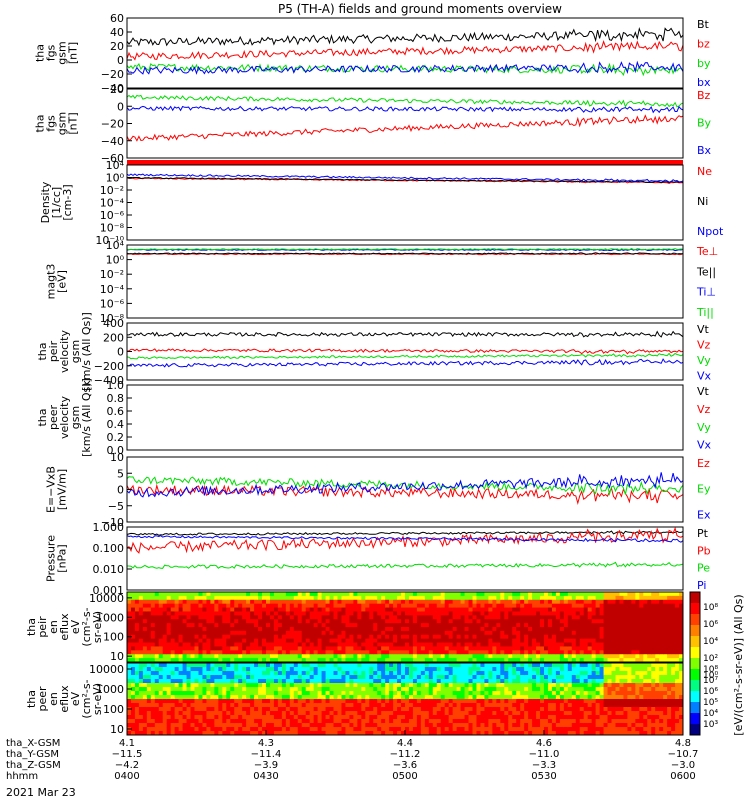  I want to click on y-axis-label: gsm, so click(75, 351).